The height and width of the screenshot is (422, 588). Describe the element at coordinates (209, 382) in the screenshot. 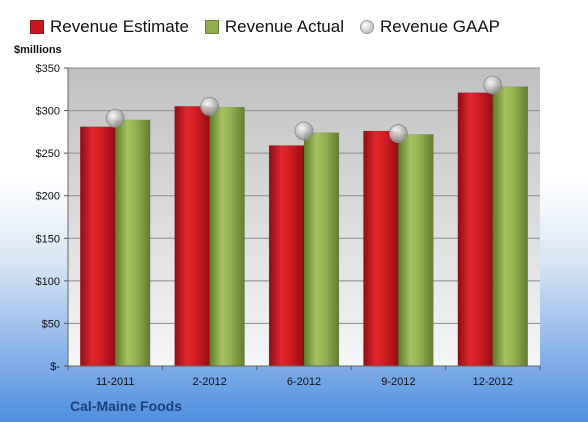

I see `x-tick-label: 2-2012` at that location.